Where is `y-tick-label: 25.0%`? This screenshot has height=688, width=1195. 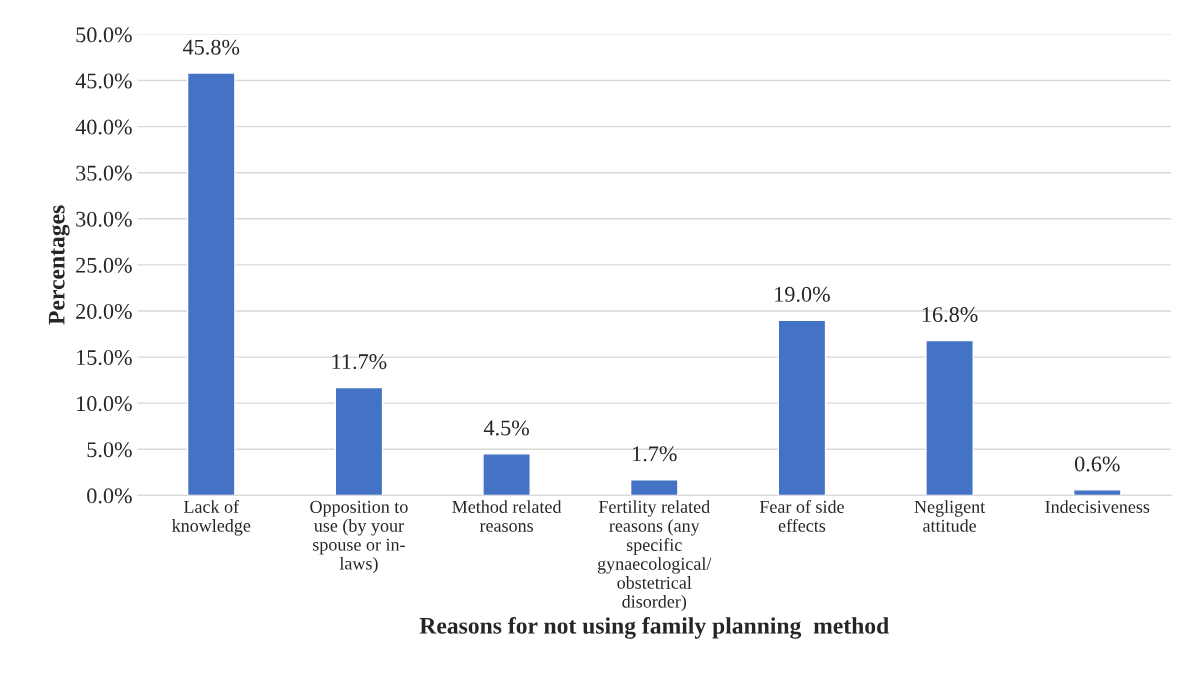 y-tick-label: 25.0% is located at coordinates (104, 265).